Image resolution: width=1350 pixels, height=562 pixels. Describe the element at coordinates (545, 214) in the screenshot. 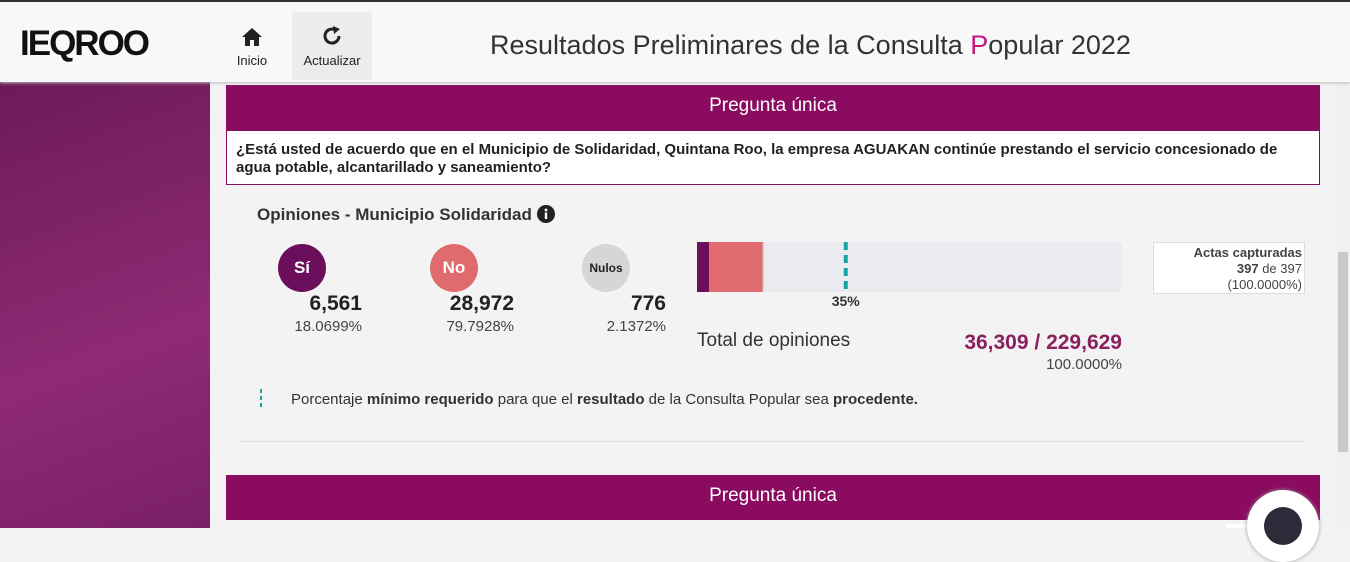

I see `info-icon` at that location.